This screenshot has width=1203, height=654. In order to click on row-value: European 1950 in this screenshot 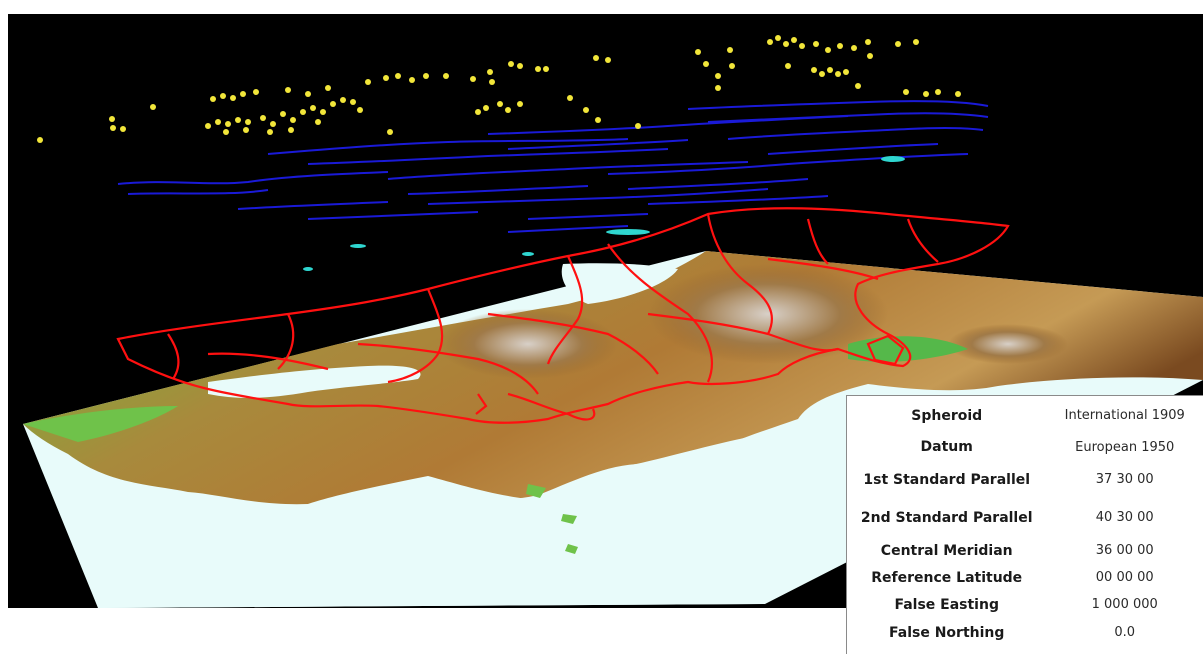, I will do `click(1125, 447)`.